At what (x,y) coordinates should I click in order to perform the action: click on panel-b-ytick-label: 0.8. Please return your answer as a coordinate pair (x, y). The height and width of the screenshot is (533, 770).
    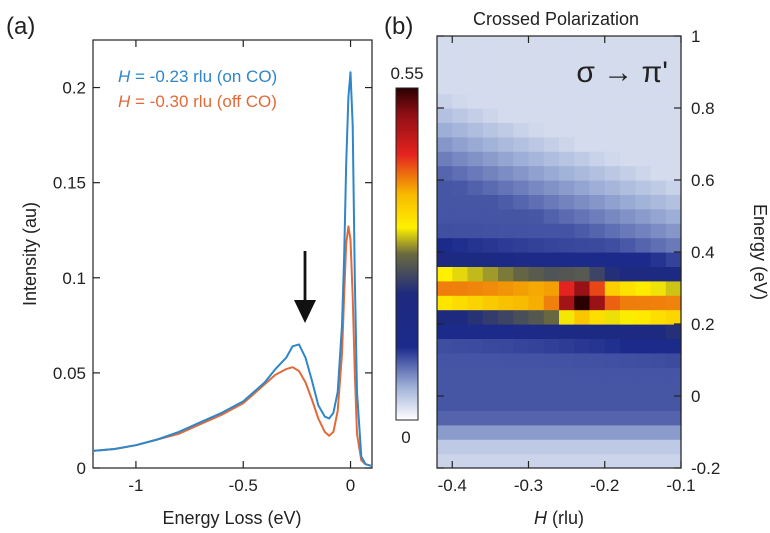
    Looking at the image, I should click on (703, 108).